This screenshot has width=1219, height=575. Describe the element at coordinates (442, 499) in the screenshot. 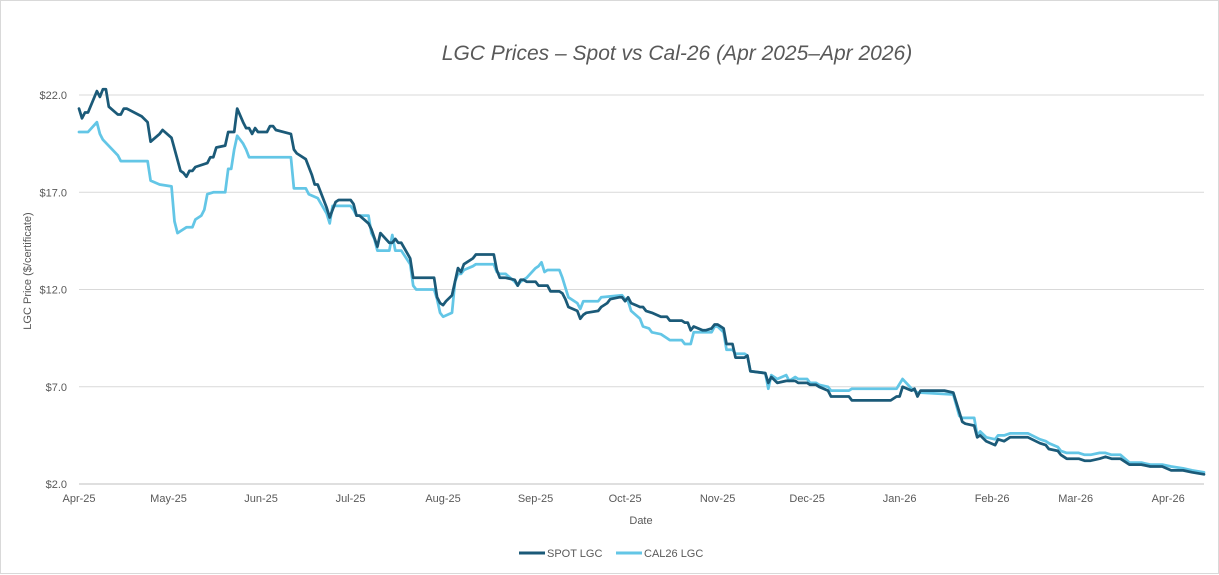

I see `x-tick-label: Aug-25` at that location.